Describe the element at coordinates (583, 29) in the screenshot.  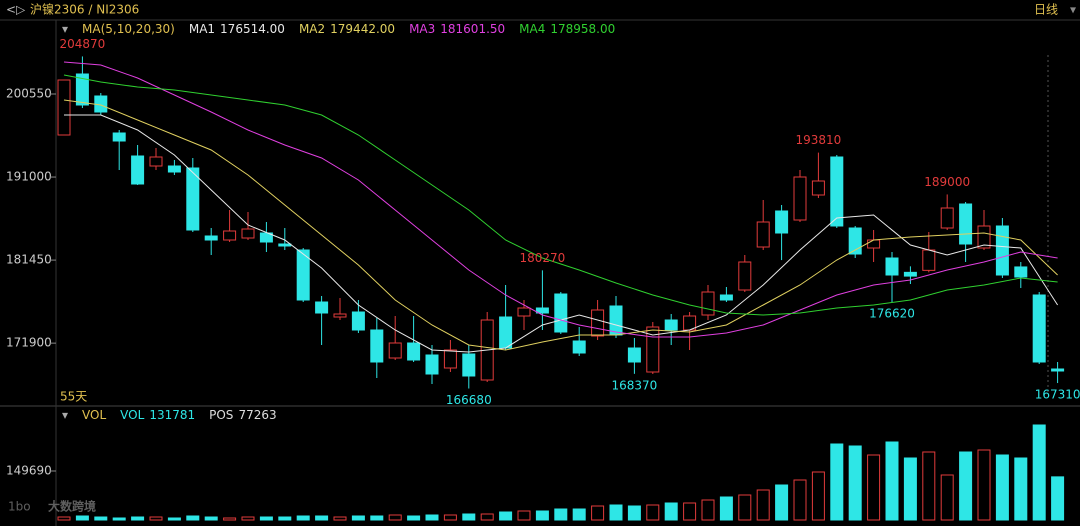
I see `legend-value: 178958.00` at that location.